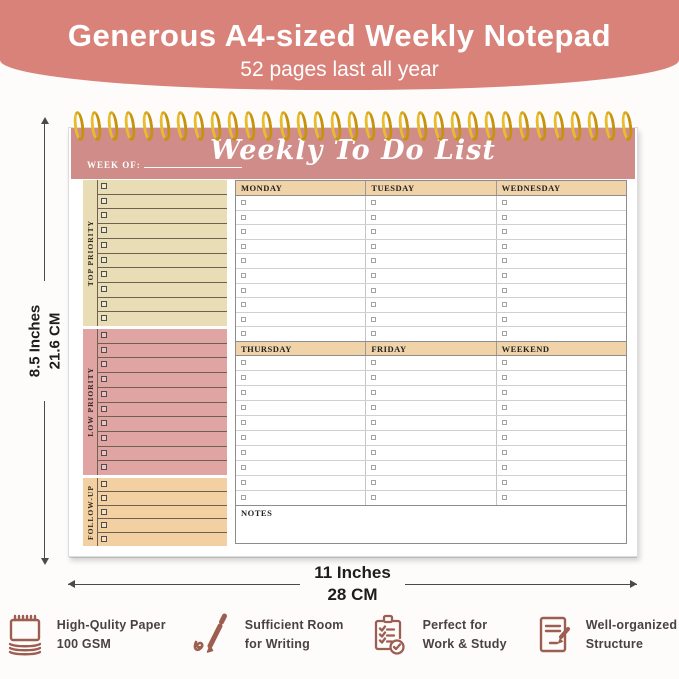  What do you see at coordinates (464, 634) in the screenshot?
I see `feature-text: Perfect for Work & Study` at bounding box center [464, 634].